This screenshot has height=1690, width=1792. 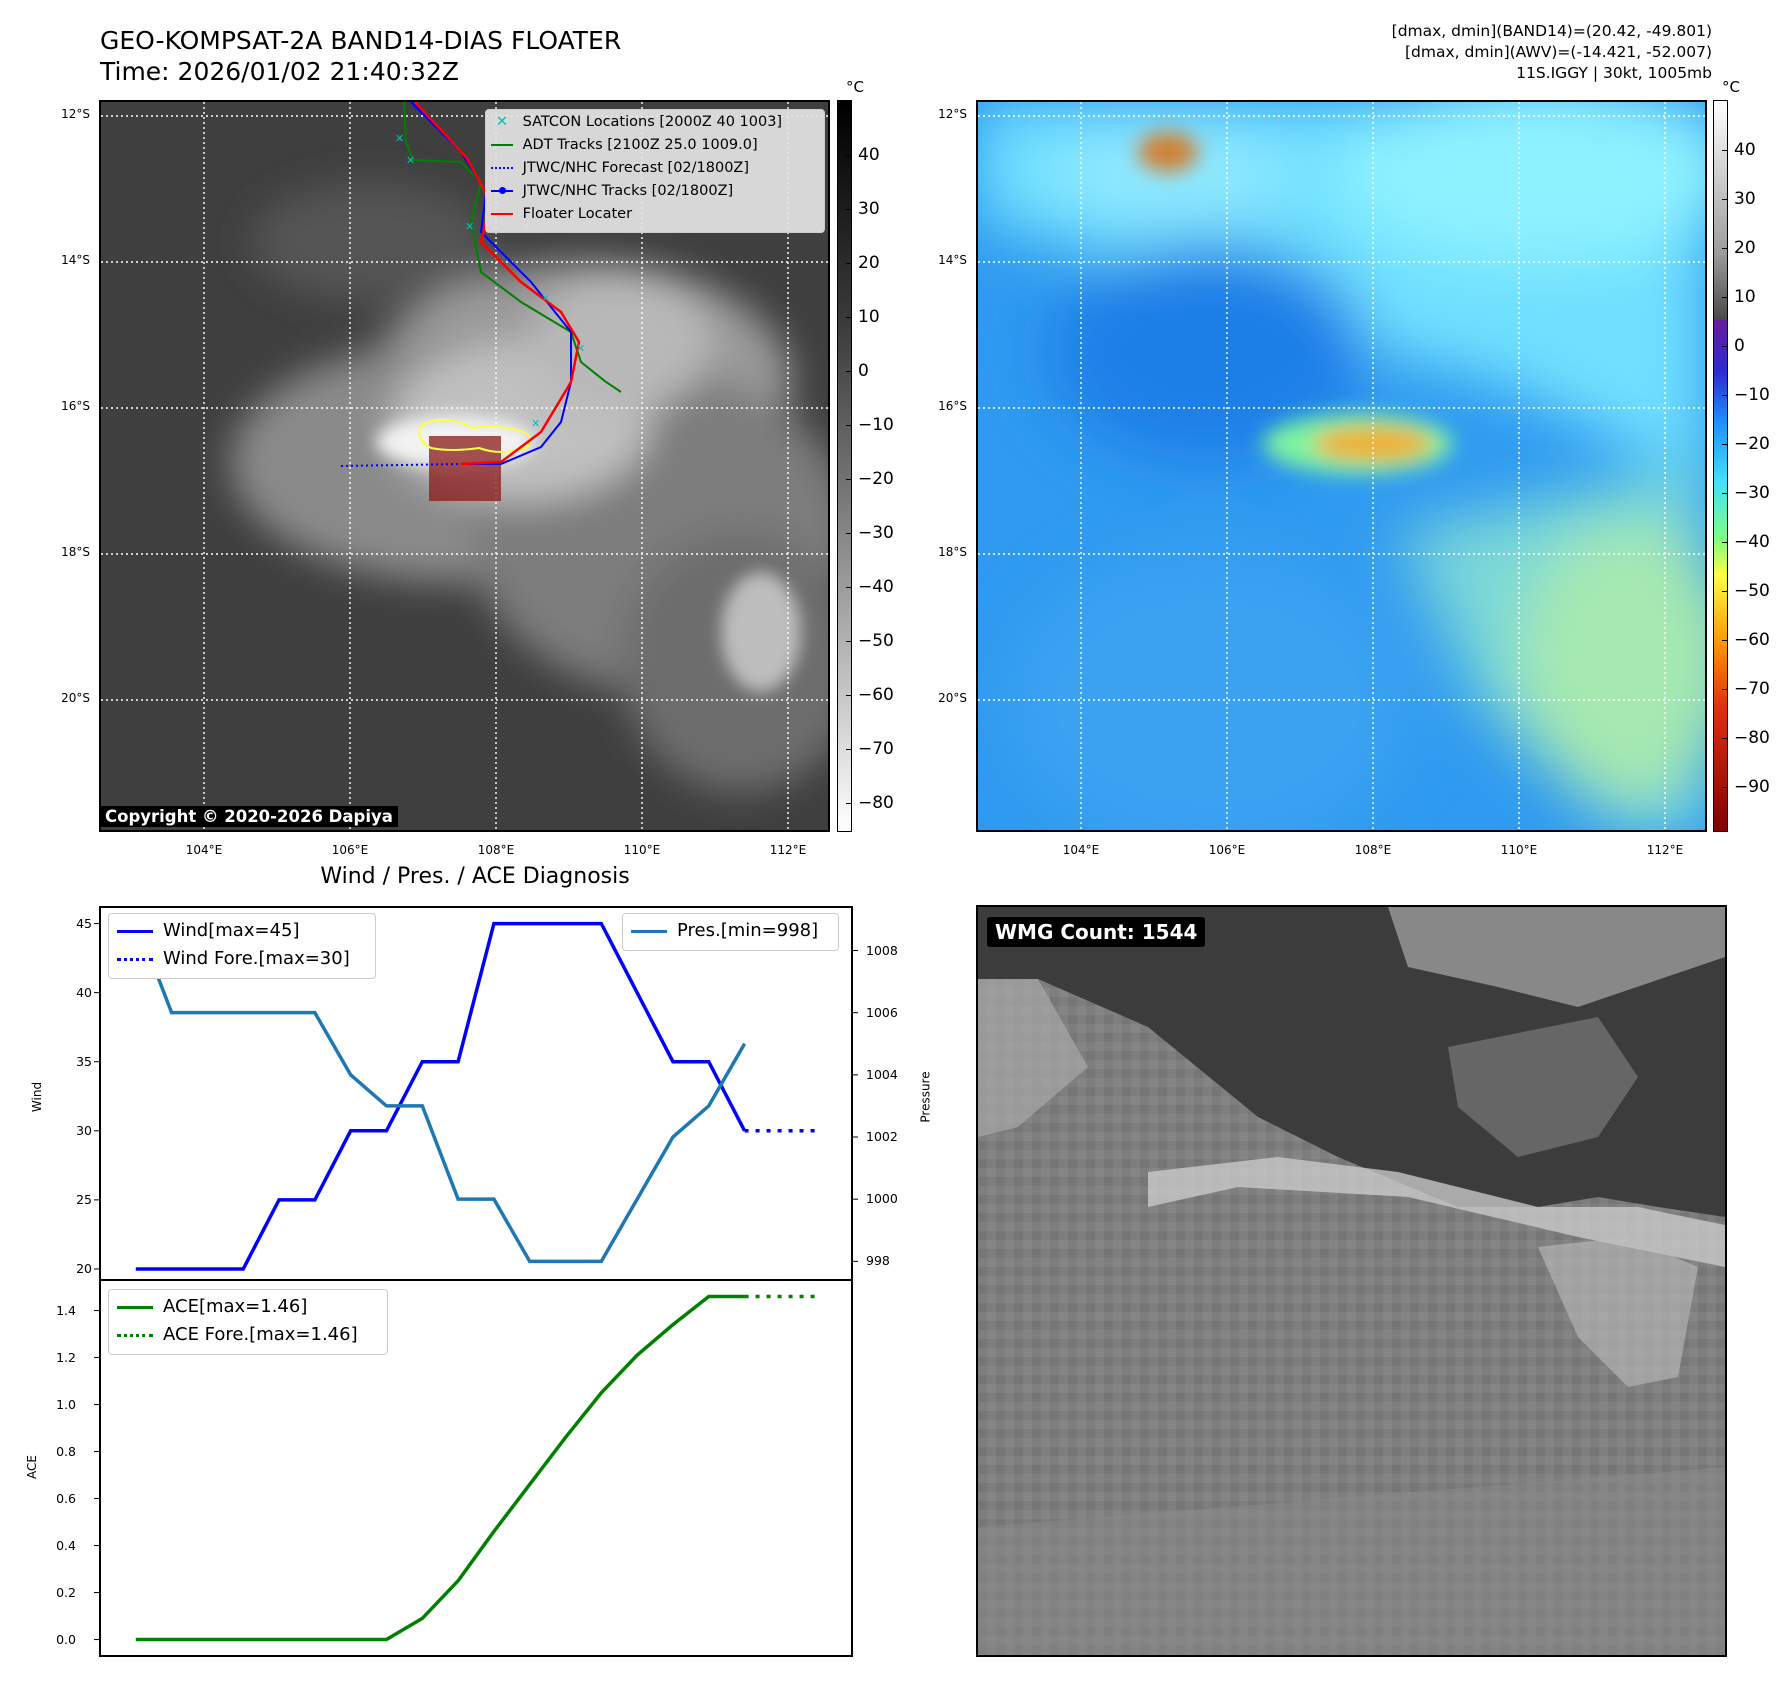 I want to click on copyright-label: Copyright © 2020-2026 Dapiya, so click(x=249, y=816).